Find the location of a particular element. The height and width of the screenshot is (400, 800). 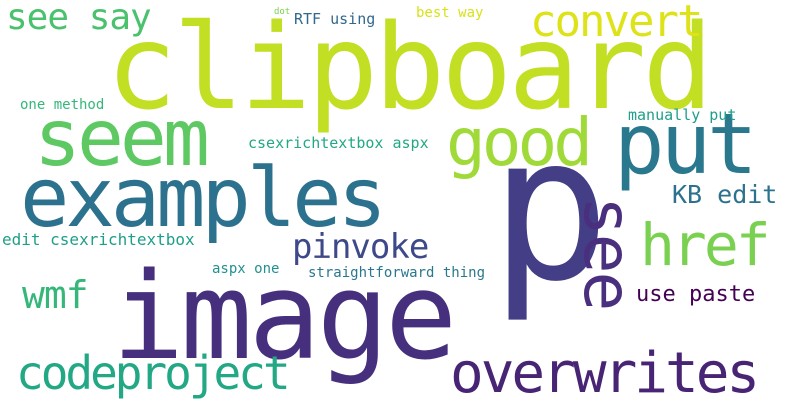

word-use-paste: use paste is located at coordinates (696, 294).